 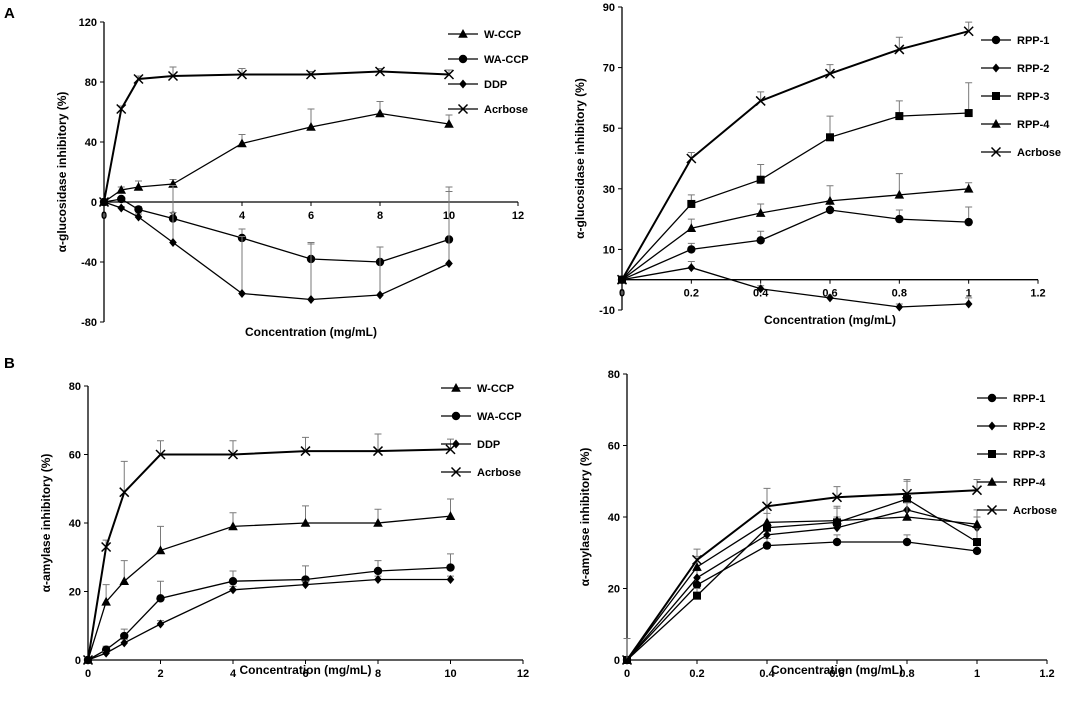 I want to click on a-left-error-bar, so click(x=242, y=265).